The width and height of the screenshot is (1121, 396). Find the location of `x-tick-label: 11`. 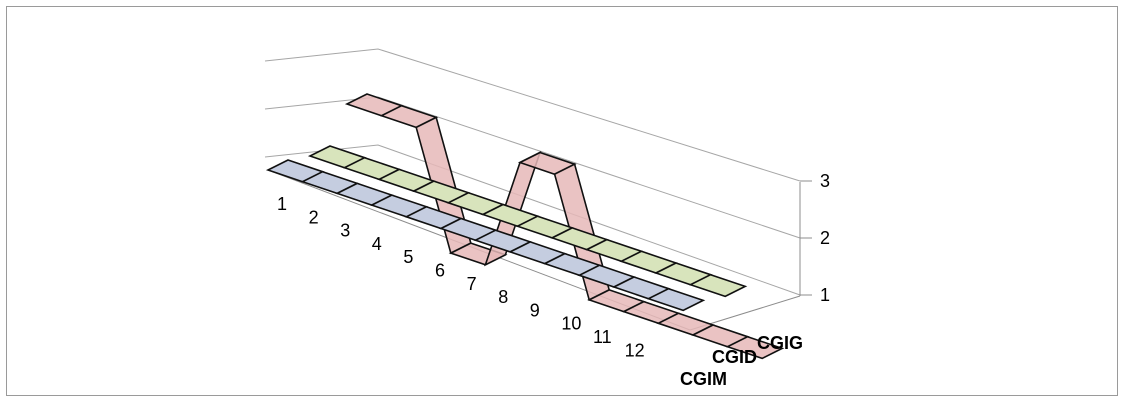

x-tick-label: 11 is located at coordinates (602, 337).